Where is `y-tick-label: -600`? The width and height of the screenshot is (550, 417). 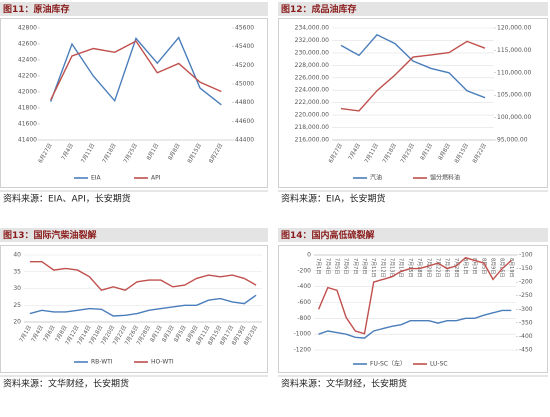
y-tick-label: -600 is located at coordinates (304, 302).